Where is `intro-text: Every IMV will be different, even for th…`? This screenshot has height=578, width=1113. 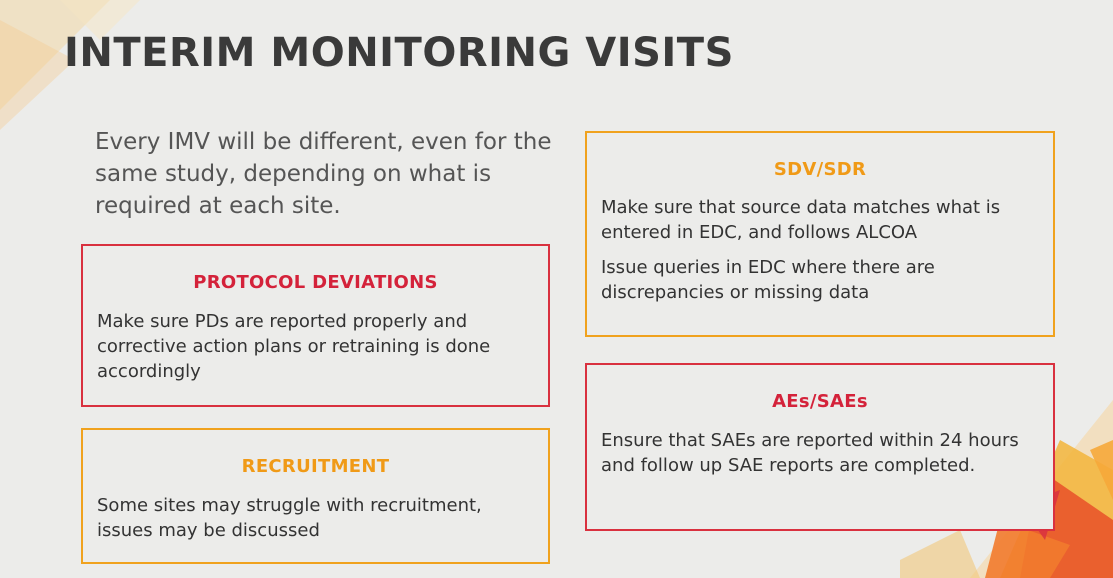
intro-text: Every IMV will be different, even for th… is located at coordinates (323, 174).